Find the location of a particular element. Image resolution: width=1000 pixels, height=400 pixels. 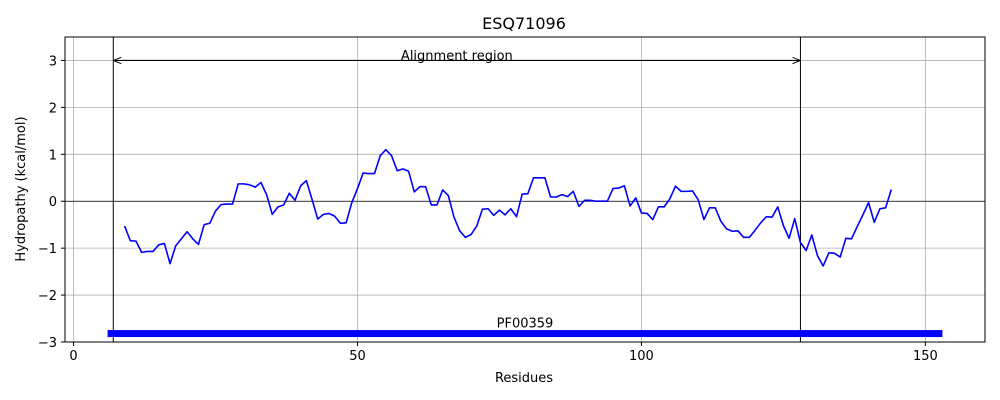

x-tick-label: 100 is located at coordinates (641, 356).